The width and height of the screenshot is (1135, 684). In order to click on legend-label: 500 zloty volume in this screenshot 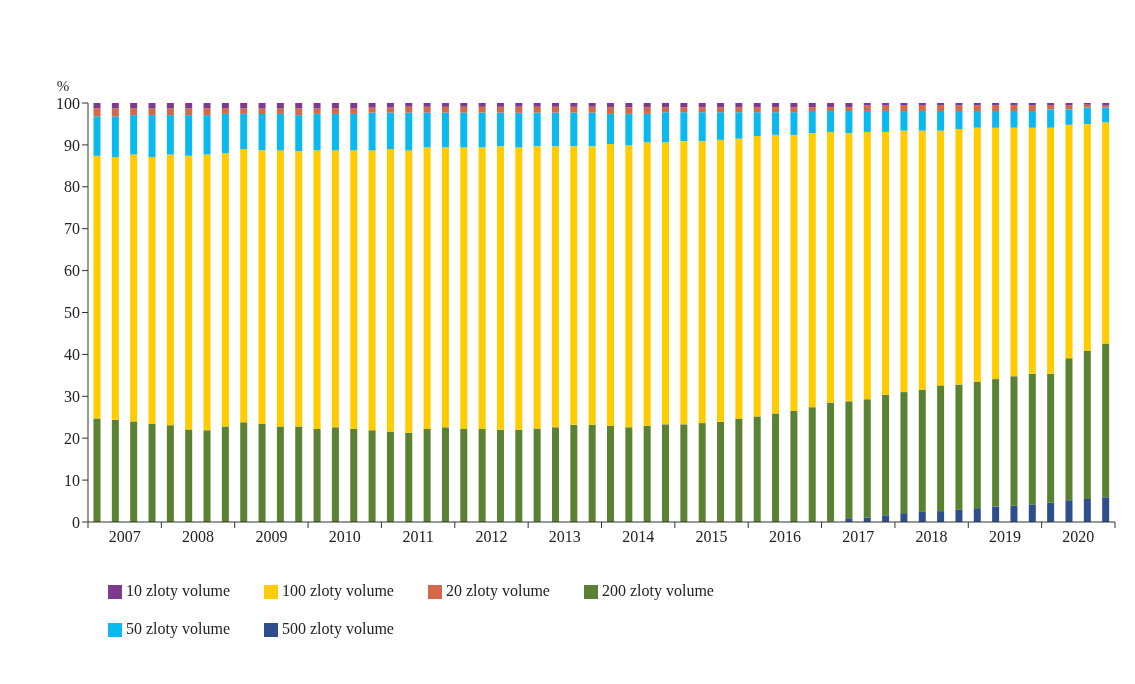, I will do `click(337, 628)`.